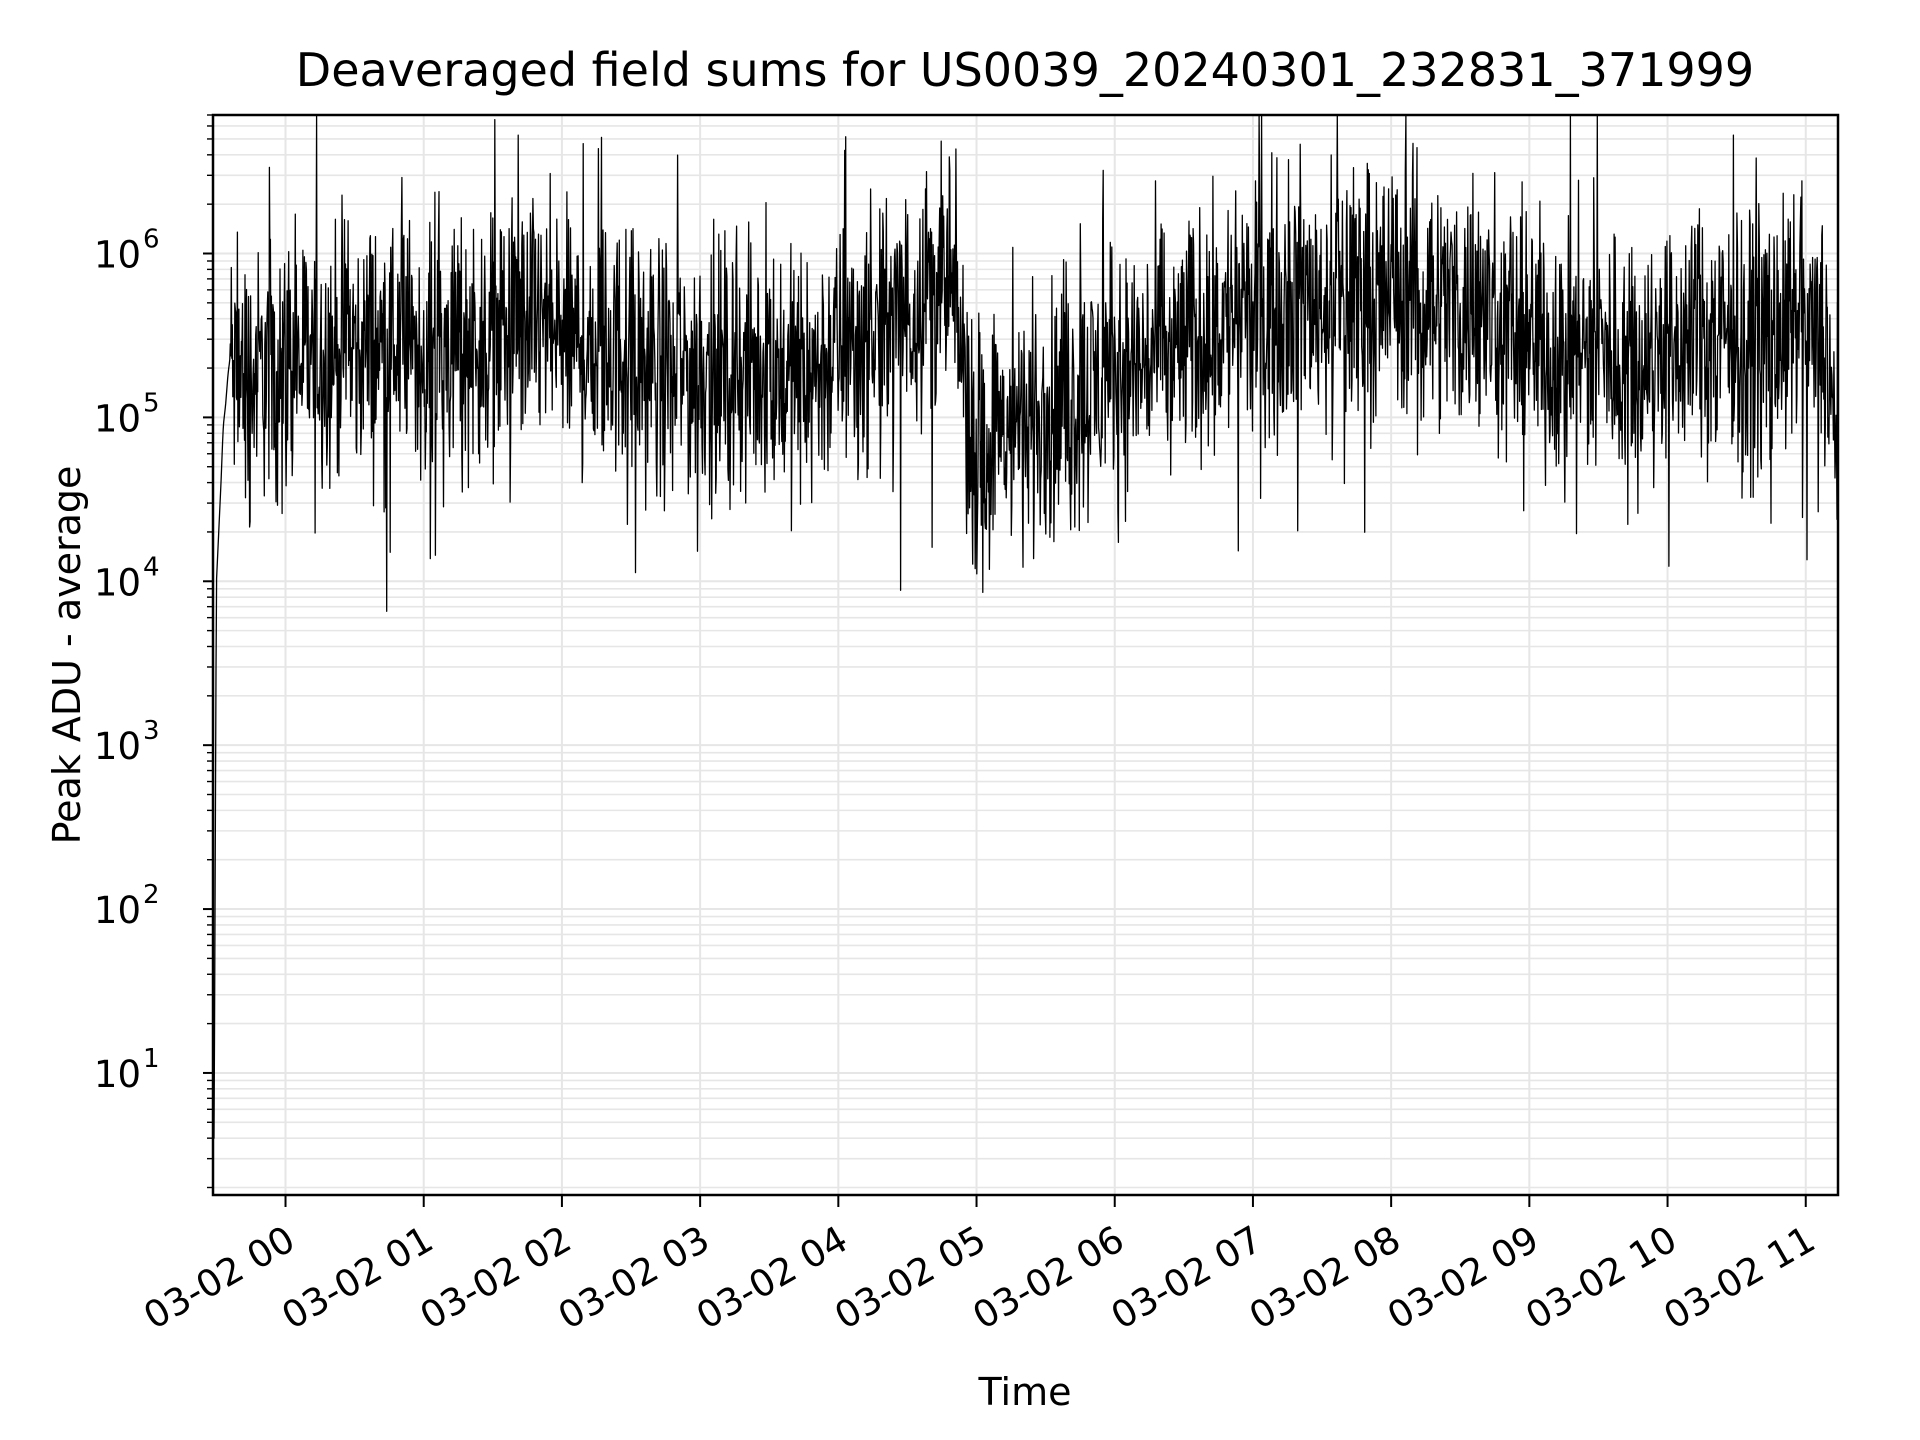  I want to click on y-tick-label: 10 1, so click(127, 1070).